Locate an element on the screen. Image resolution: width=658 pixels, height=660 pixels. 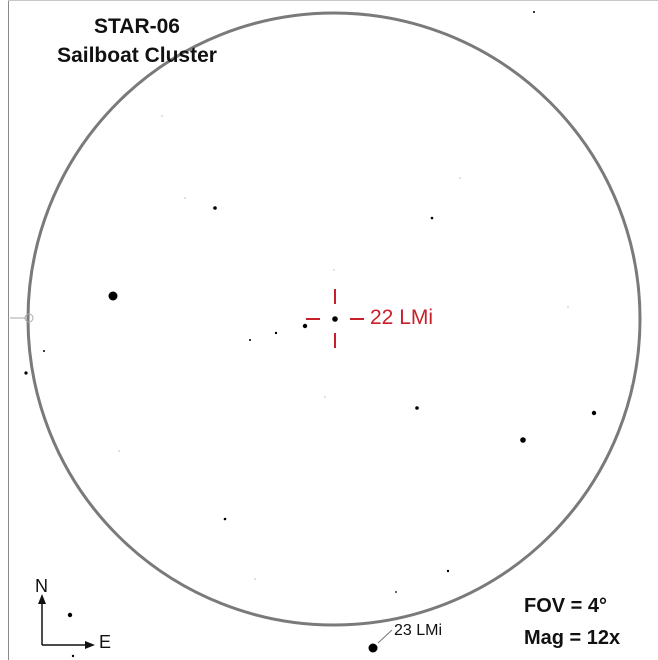
label-leader-line is located at coordinates (385, 636).